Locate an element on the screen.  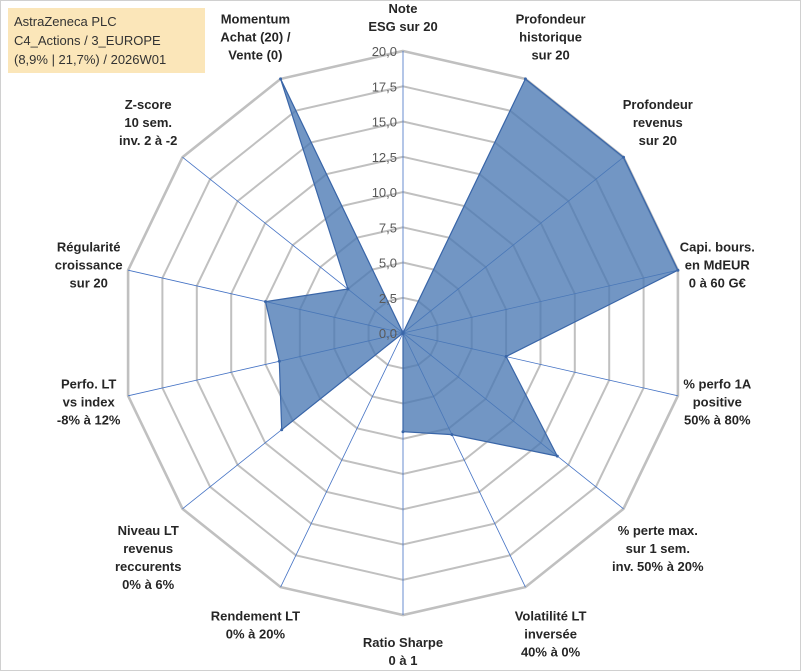
axis-label-3: Capi. bours. en MdEUR 0 à 60 G€ is located at coordinates (717, 265).